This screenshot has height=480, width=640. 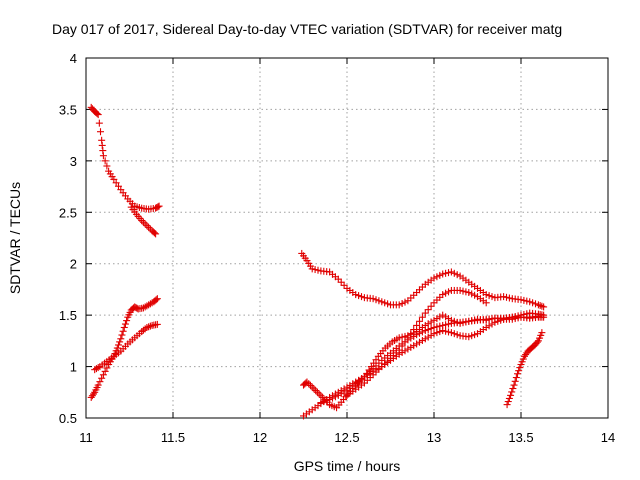 I want to click on x-tick-label: 13.5, so click(x=520, y=437).